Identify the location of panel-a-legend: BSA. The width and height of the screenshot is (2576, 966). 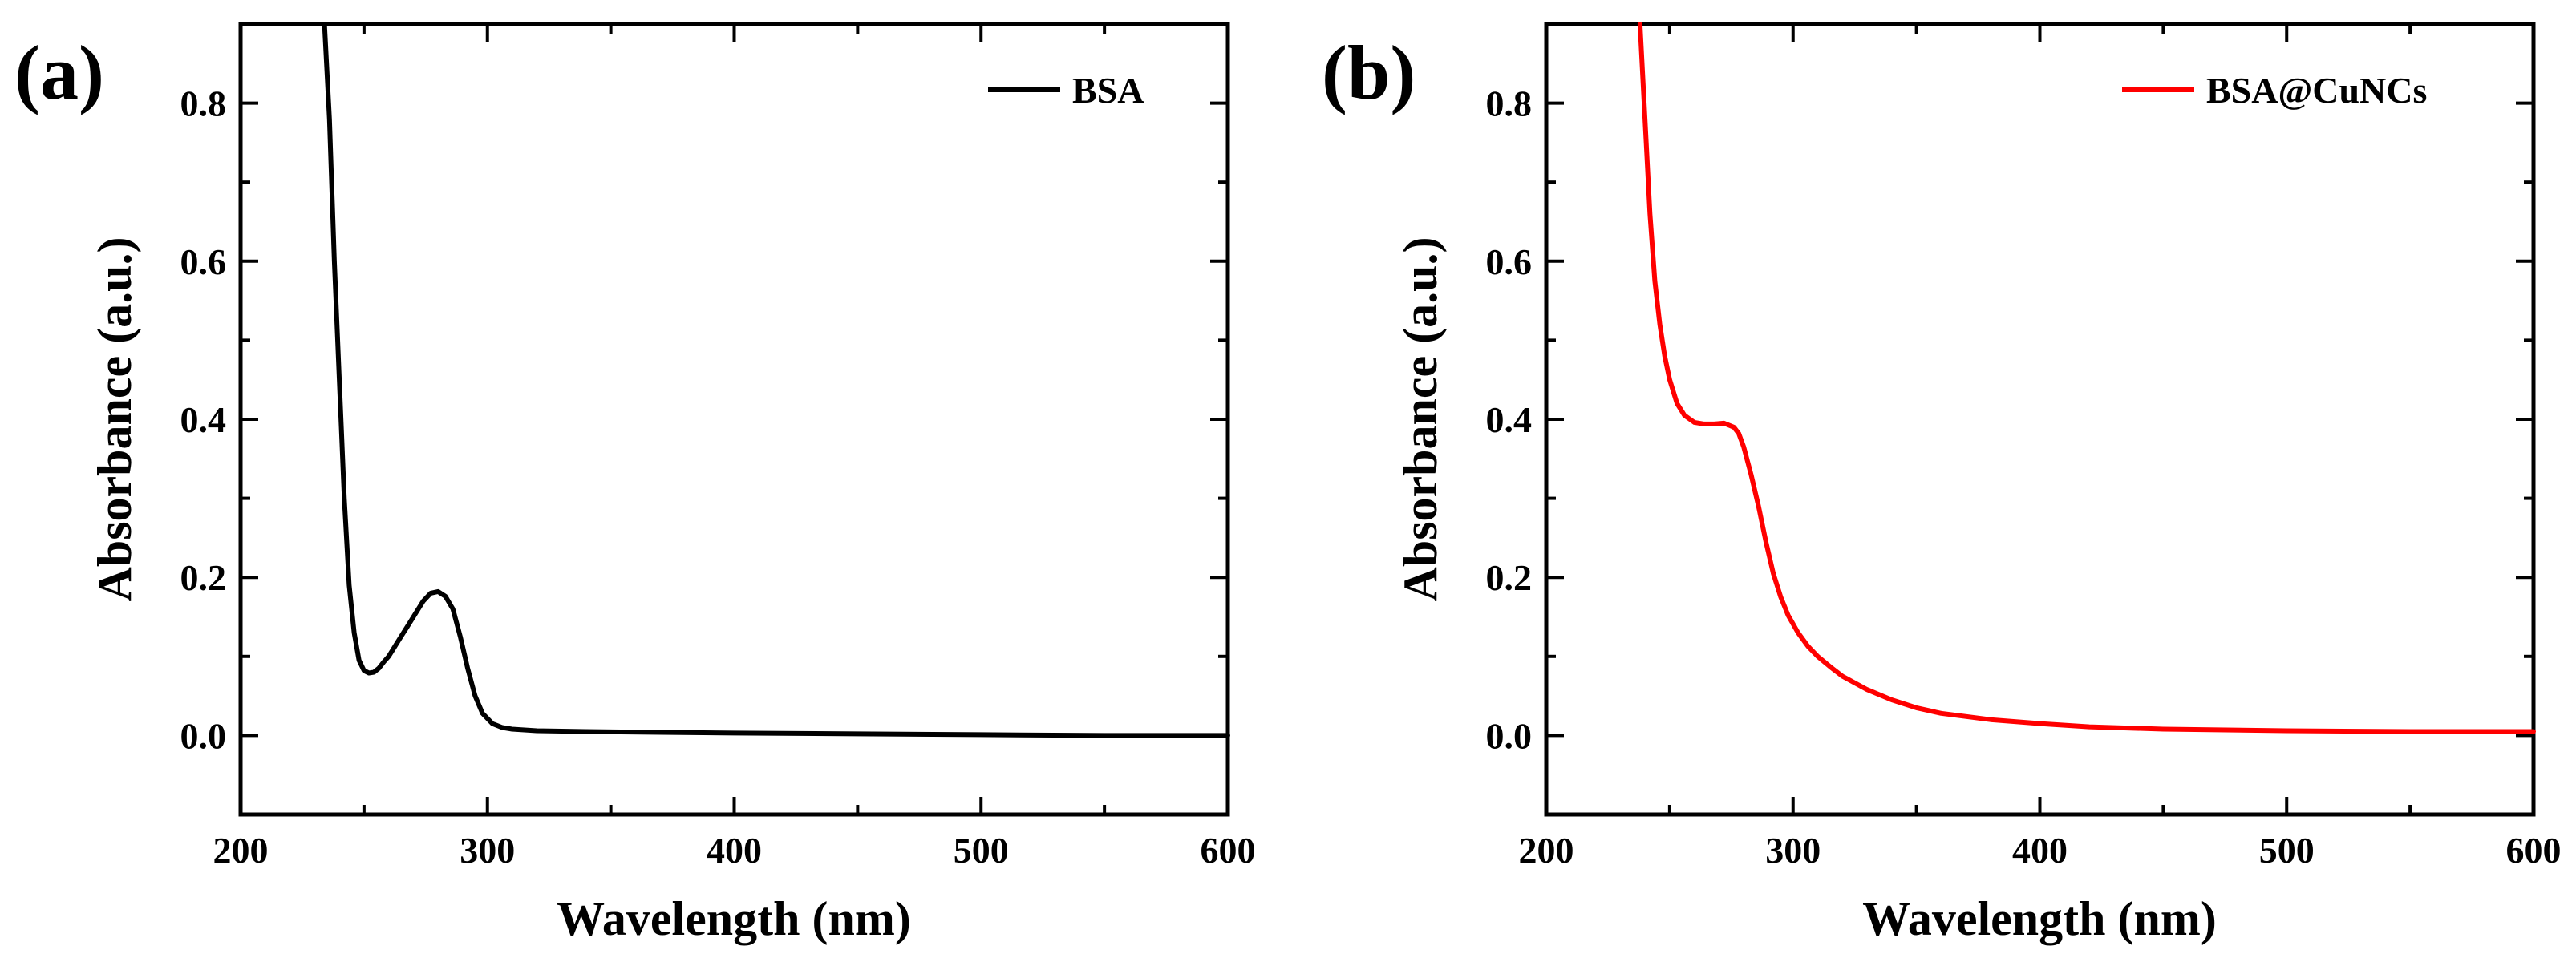
(1066, 90).